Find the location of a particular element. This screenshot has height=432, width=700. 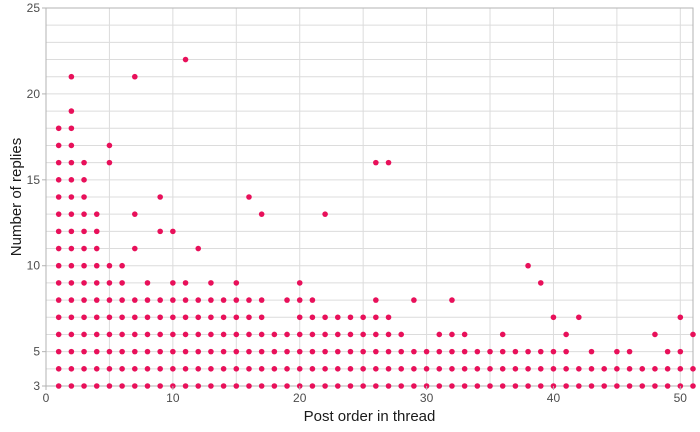

y-tick-label: 20 is located at coordinates (34, 94).